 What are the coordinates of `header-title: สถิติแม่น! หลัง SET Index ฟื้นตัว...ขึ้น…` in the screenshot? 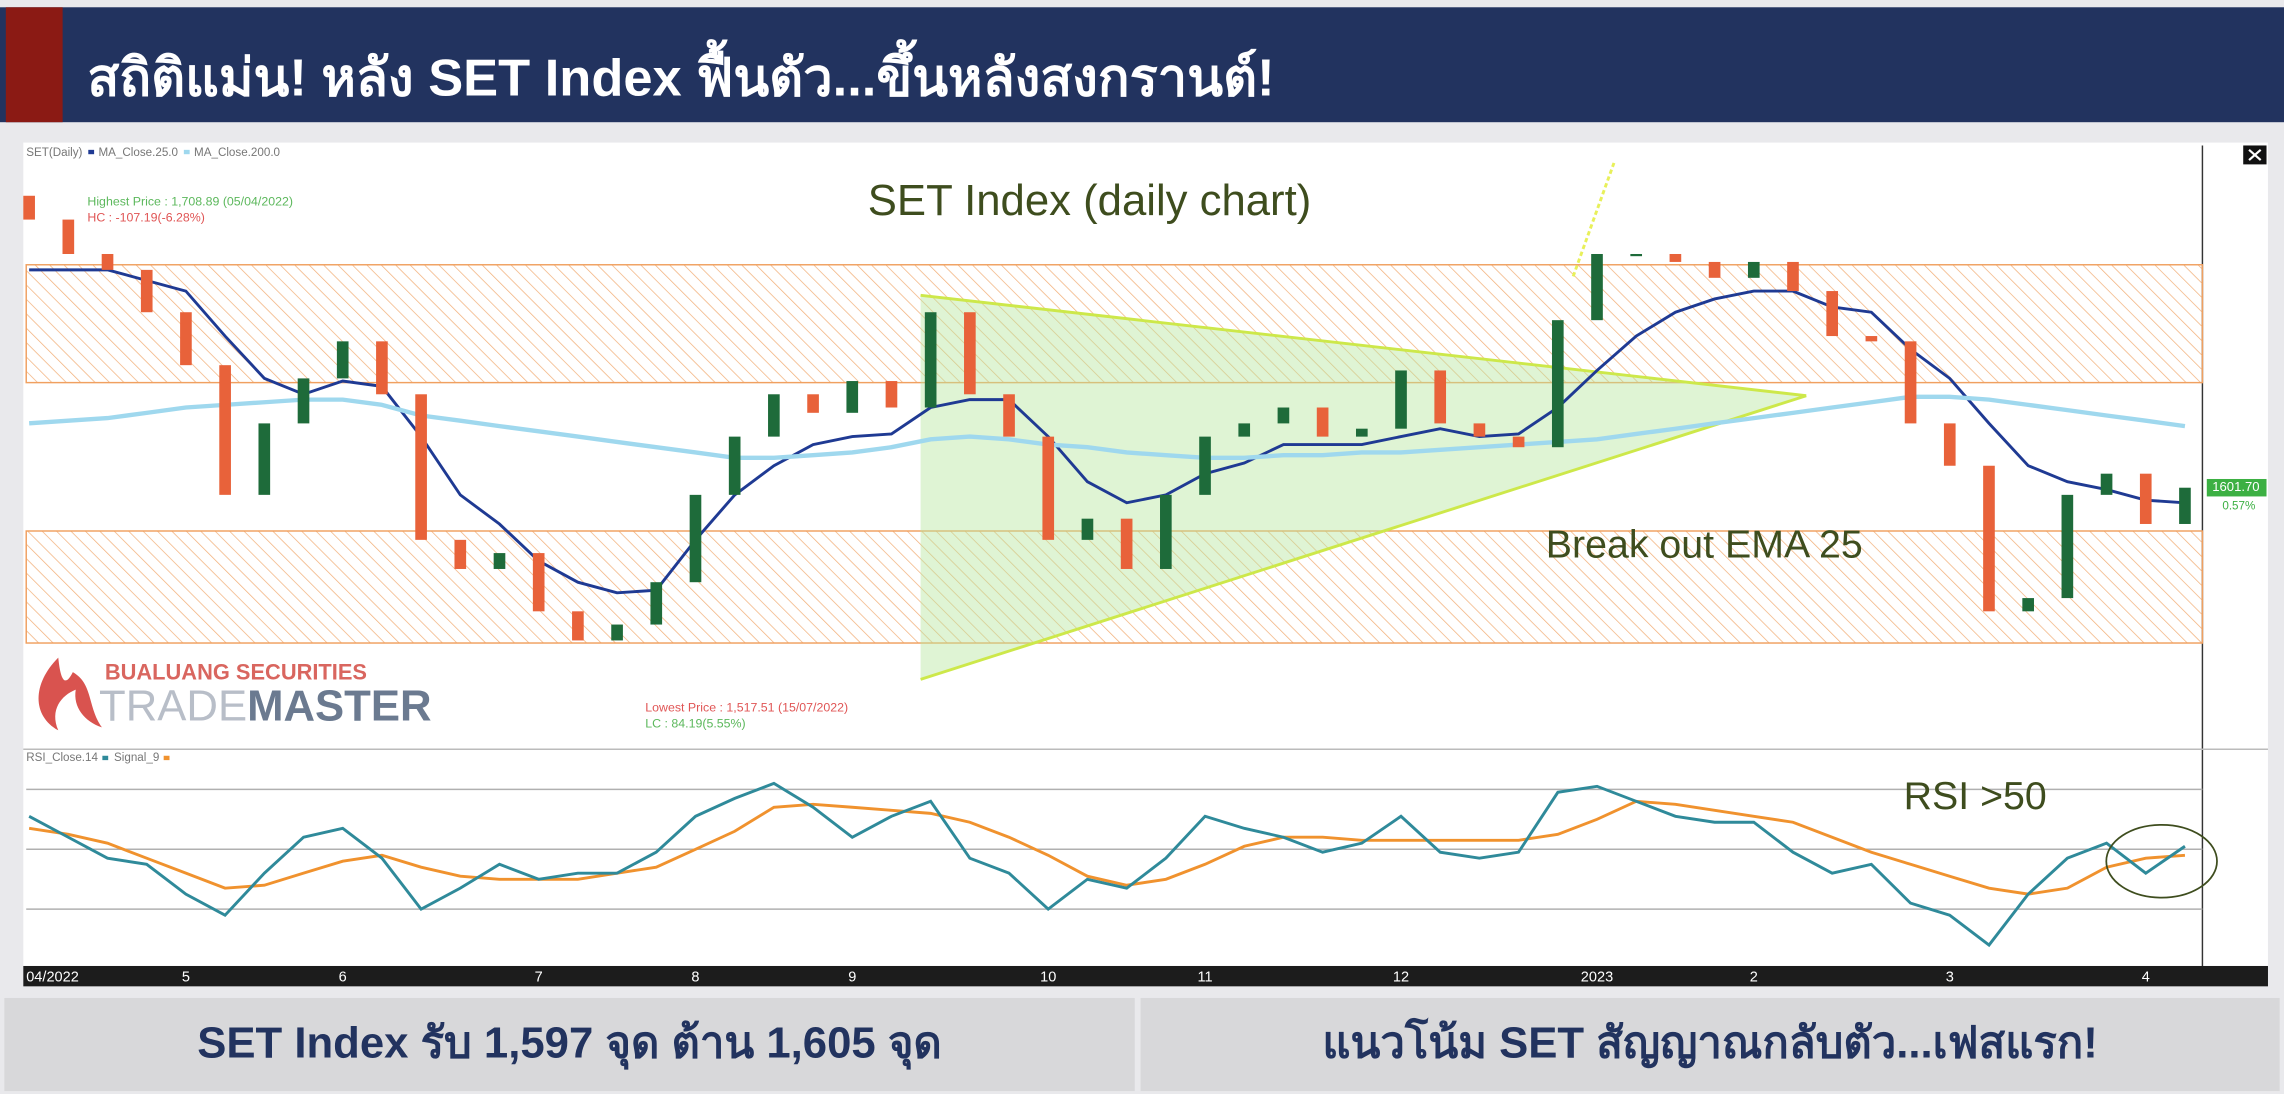 It's located at (680, 72).